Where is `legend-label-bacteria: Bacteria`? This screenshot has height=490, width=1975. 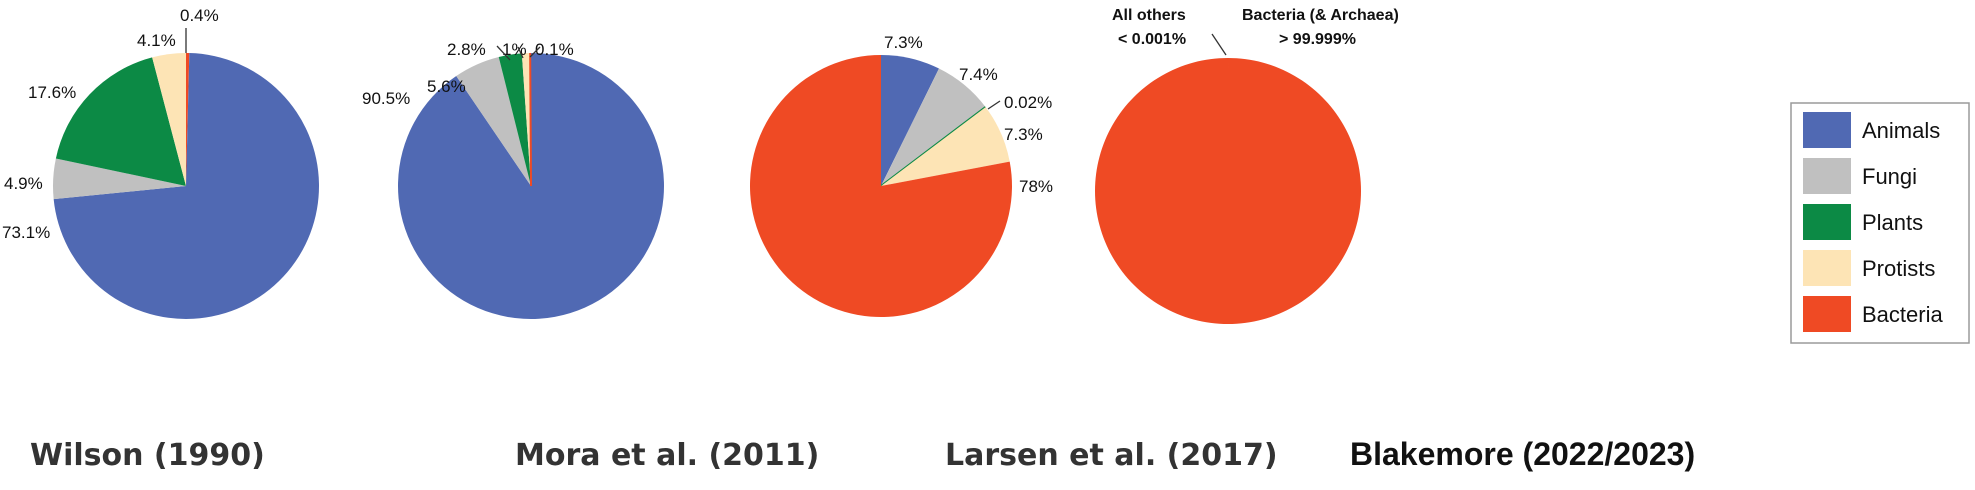 legend-label-bacteria: Bacteria is located at coordinates (1902, 314).